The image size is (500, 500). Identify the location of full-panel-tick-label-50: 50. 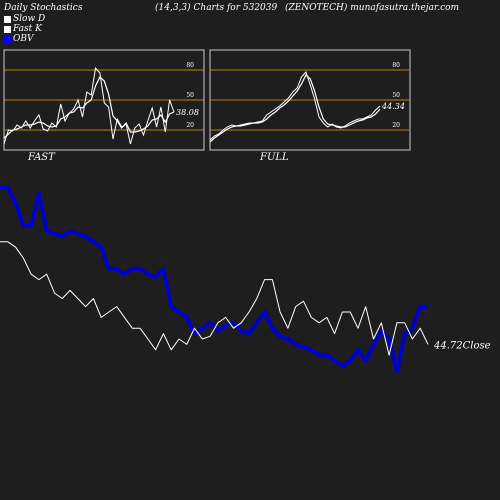
(396, 95).